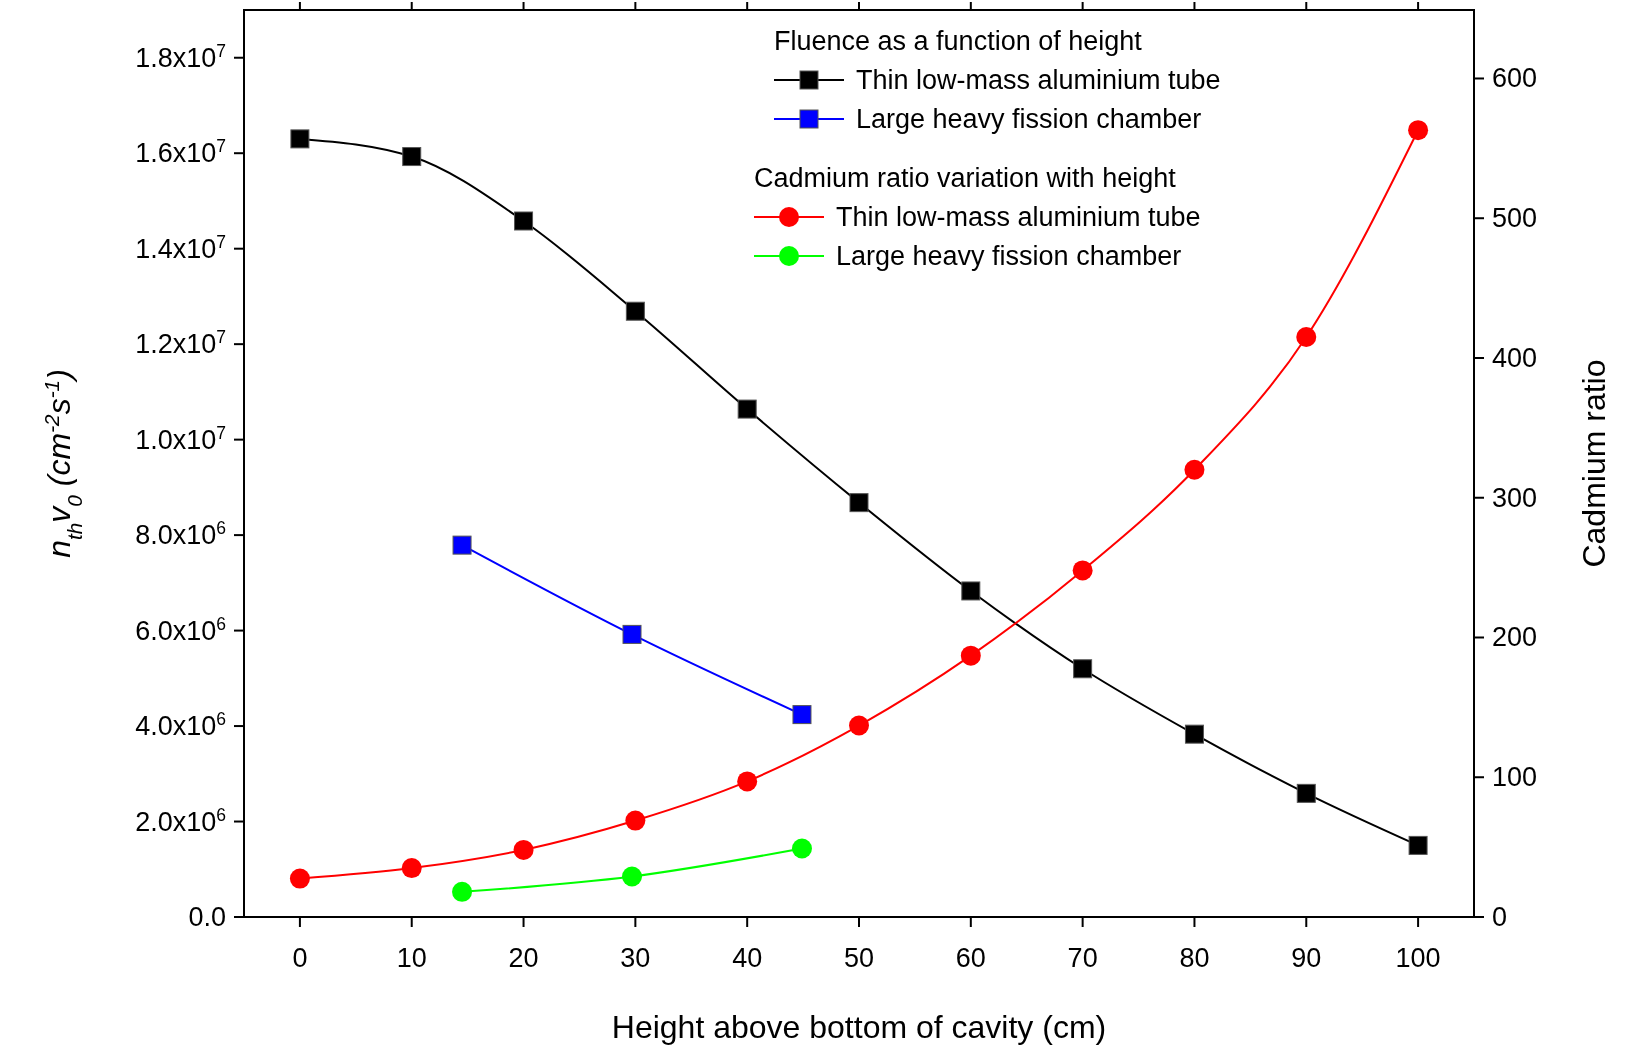 The width and height of the screenshot is (1630, 1048). I want to click on x-tick-label: 70, so click(1082, 958).